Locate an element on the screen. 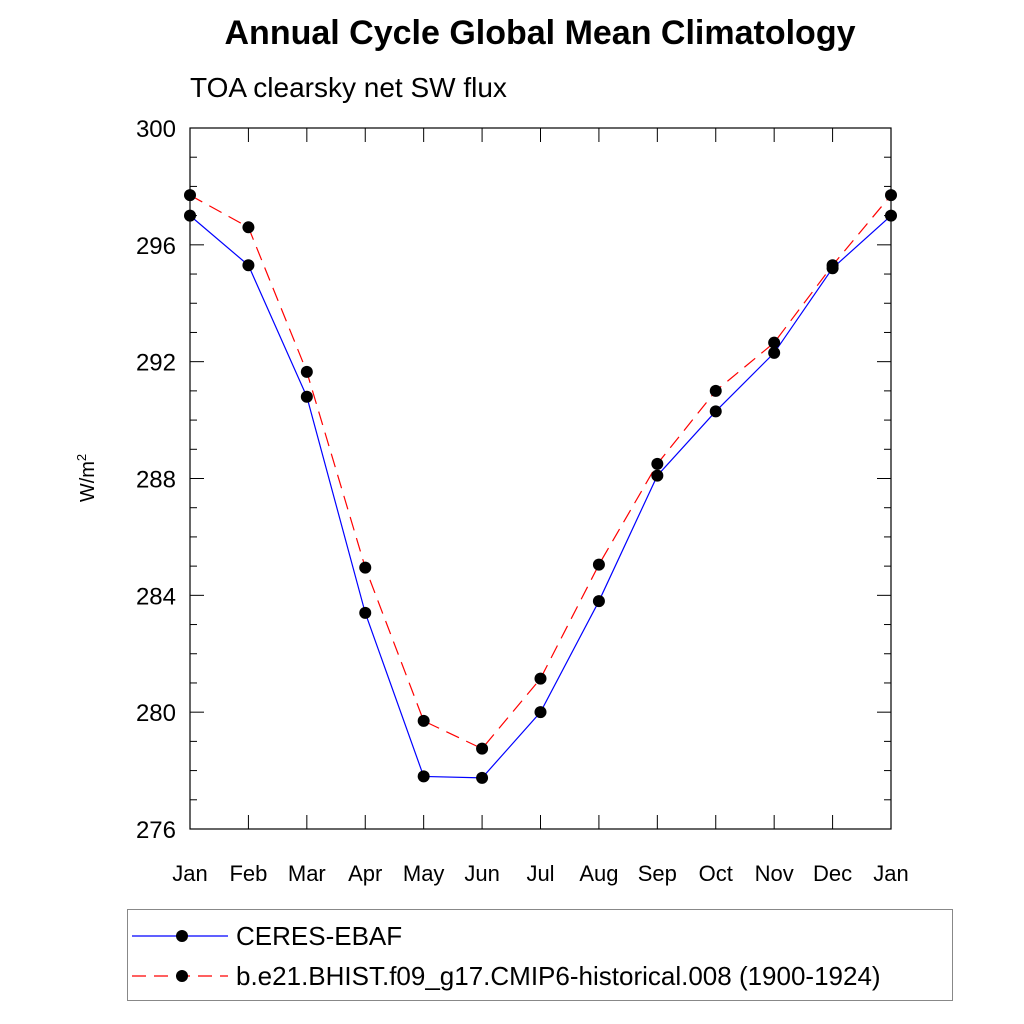  x-tick-label: Mar is located at coordinates (307, 873).